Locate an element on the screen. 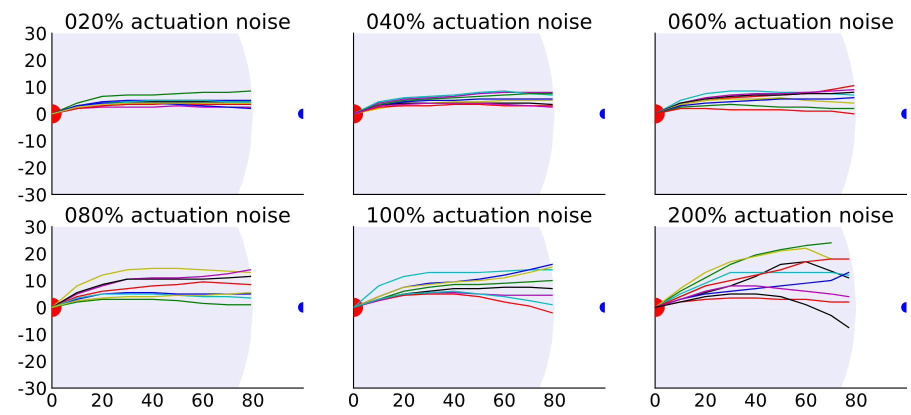 The height and width of the screenshot is (415, 911). chart-title: 100% actuation noise is located at coordinates (480, 214).